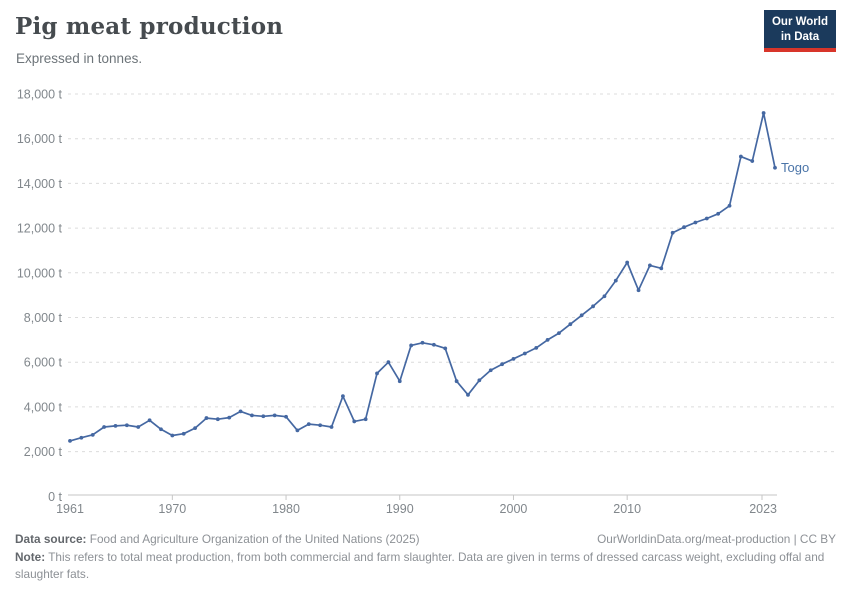 Image resolution: width=850 pixels, height=600 pixels. What do you see at coordinates (763, 509) in the screenshot?
I see `x-axis-tick-label: 2023` at bounding box center [763, 509].